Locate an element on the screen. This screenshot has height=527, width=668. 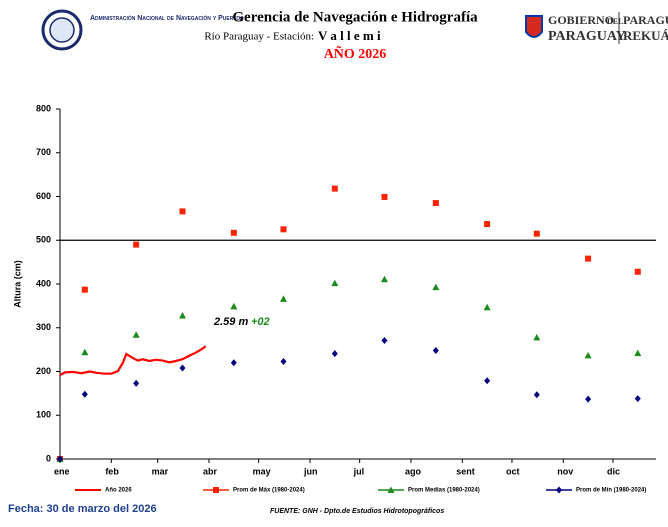
header-title: Gerencia de Navegación e Hidrografía is located at coordinates (355, 17).